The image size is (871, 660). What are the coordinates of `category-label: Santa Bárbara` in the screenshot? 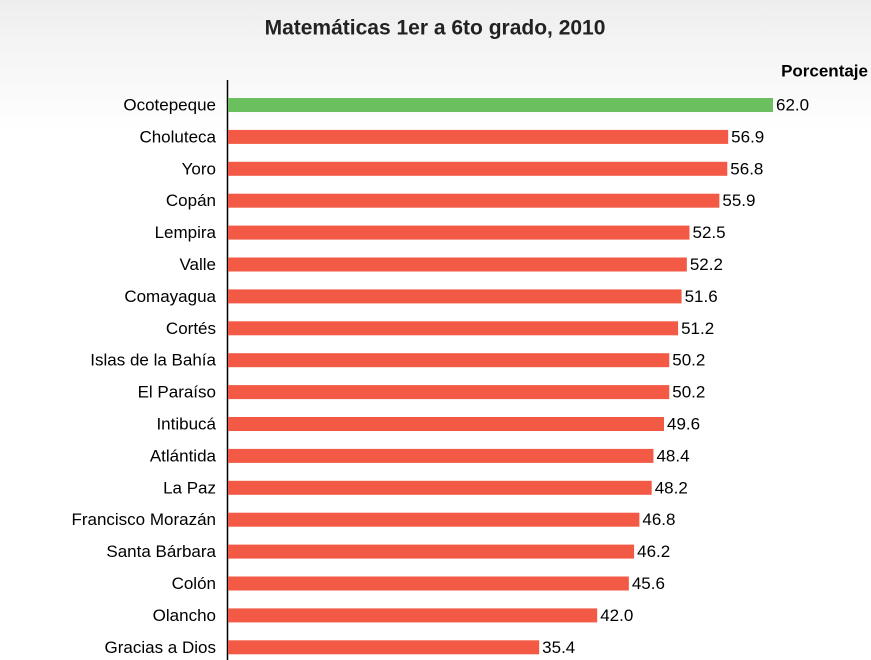 It's located at (161, 551).